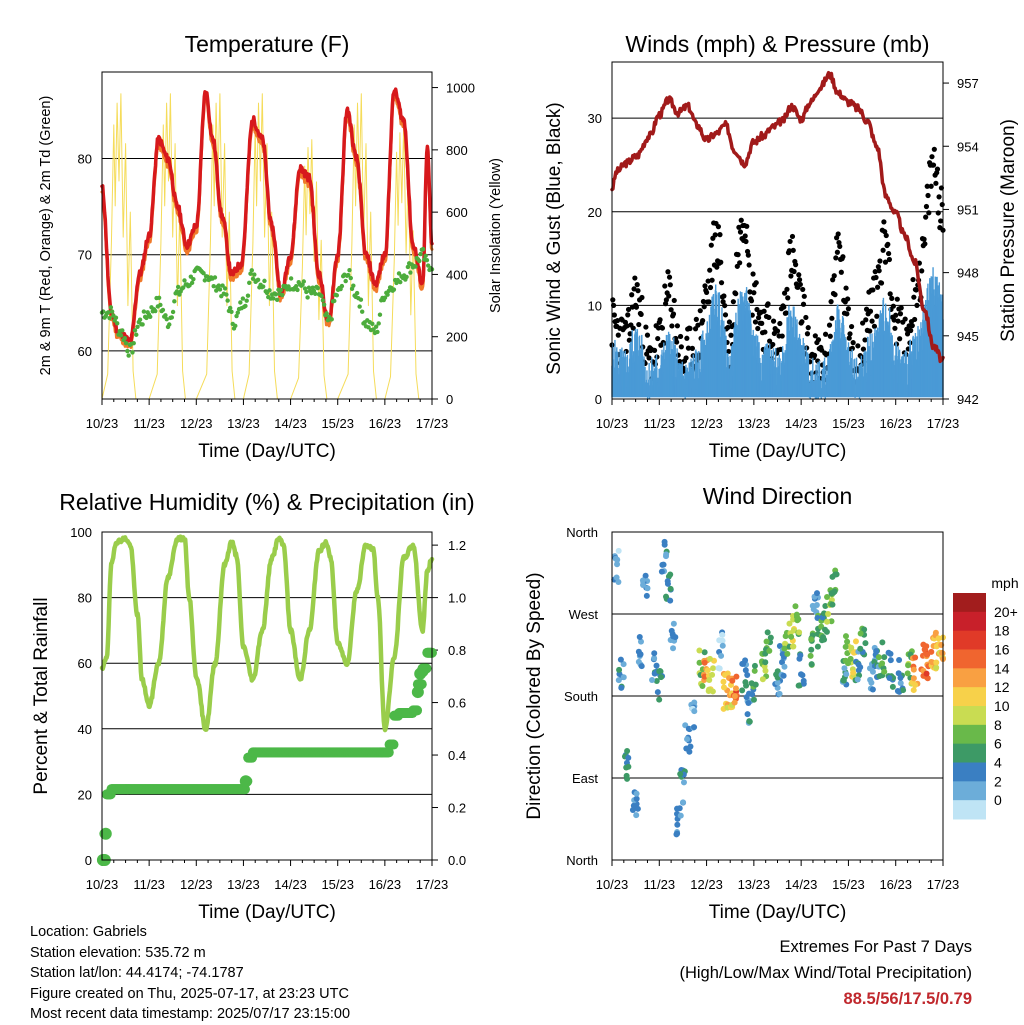 The height and width of the screenshot is (1025, 1024). What do you see at coordinates (417, 692) in the screenshot?
I see `precip-point` at bounding box center [417, 692].